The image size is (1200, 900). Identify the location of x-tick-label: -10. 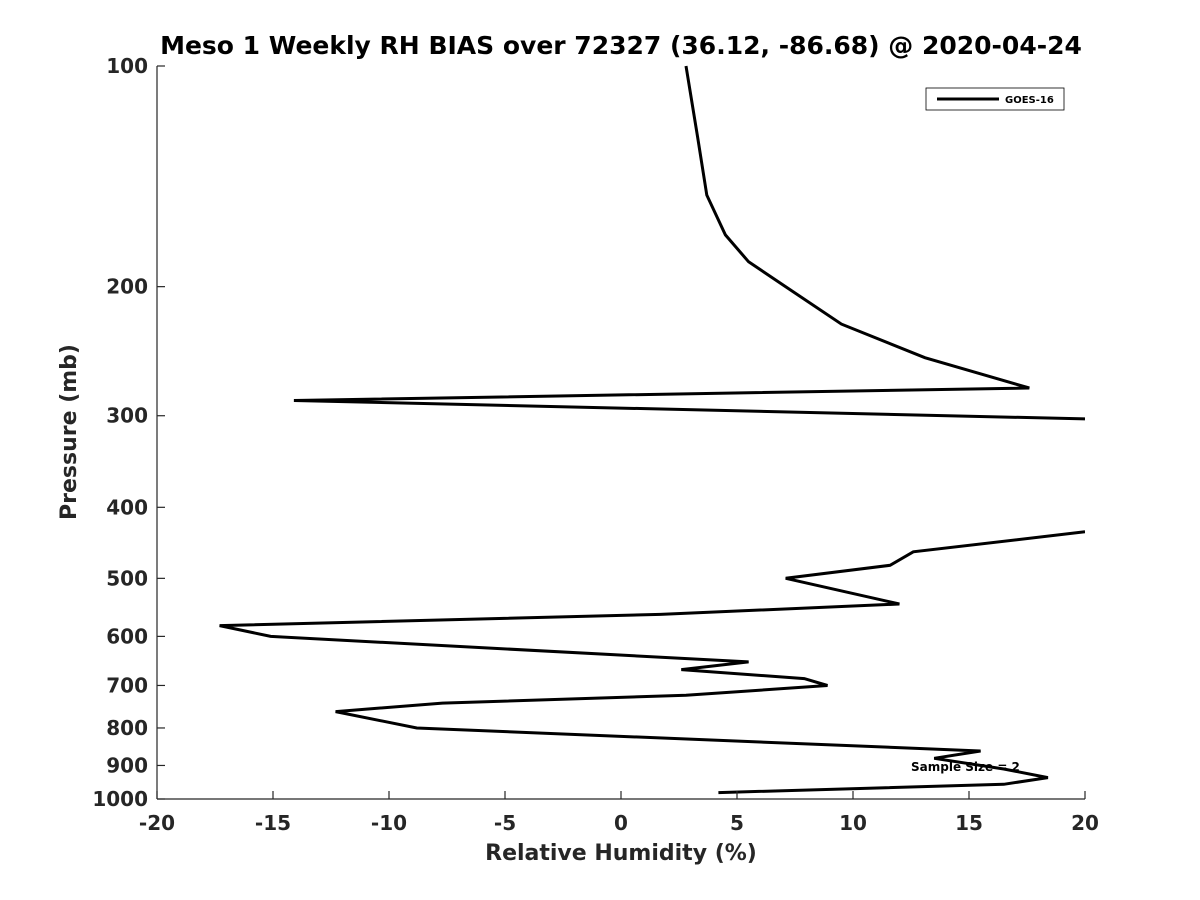
(389, 823).